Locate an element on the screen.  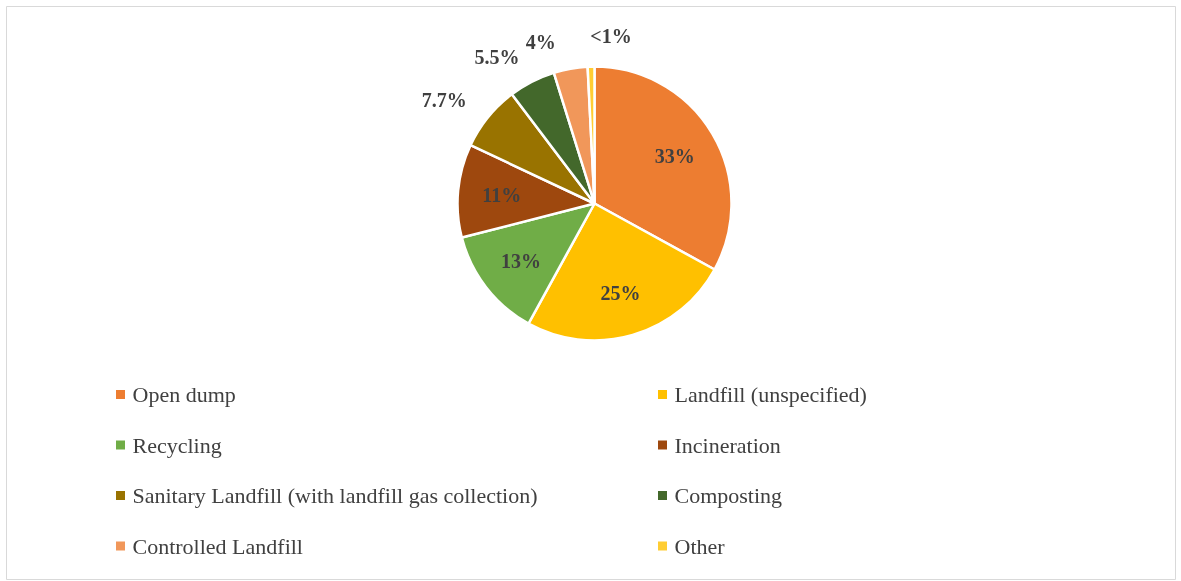
data-label: 5.5% is located at coordinates (497, 57).